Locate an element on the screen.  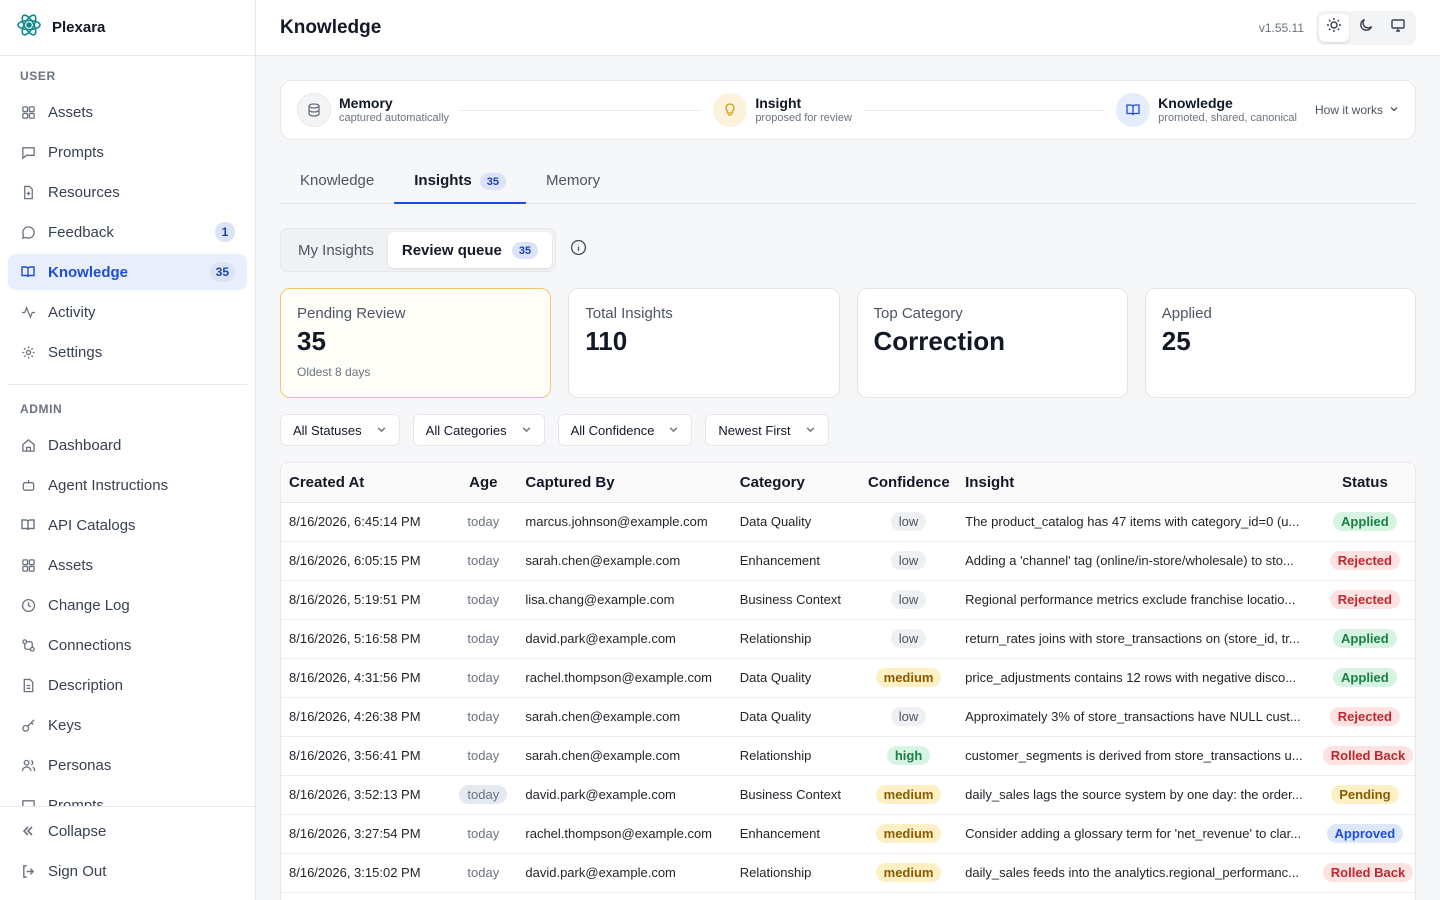
system-theme-button is located at coordinates (1398, 28).